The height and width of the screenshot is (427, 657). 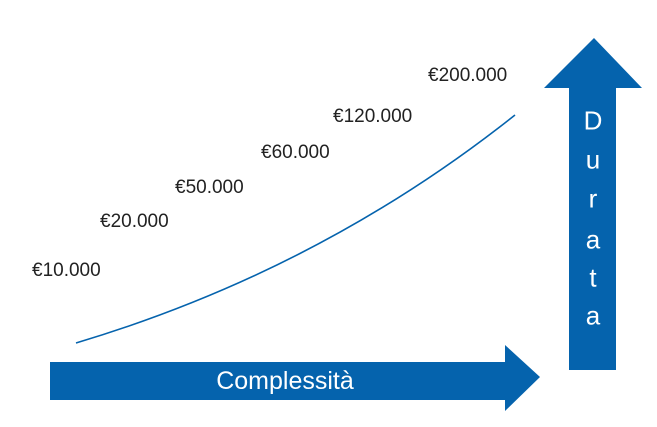 What do you see at coordinates (468, 75) in the screenshot?
I see `cost-label: €200.000` at bounding box center [468, 75].